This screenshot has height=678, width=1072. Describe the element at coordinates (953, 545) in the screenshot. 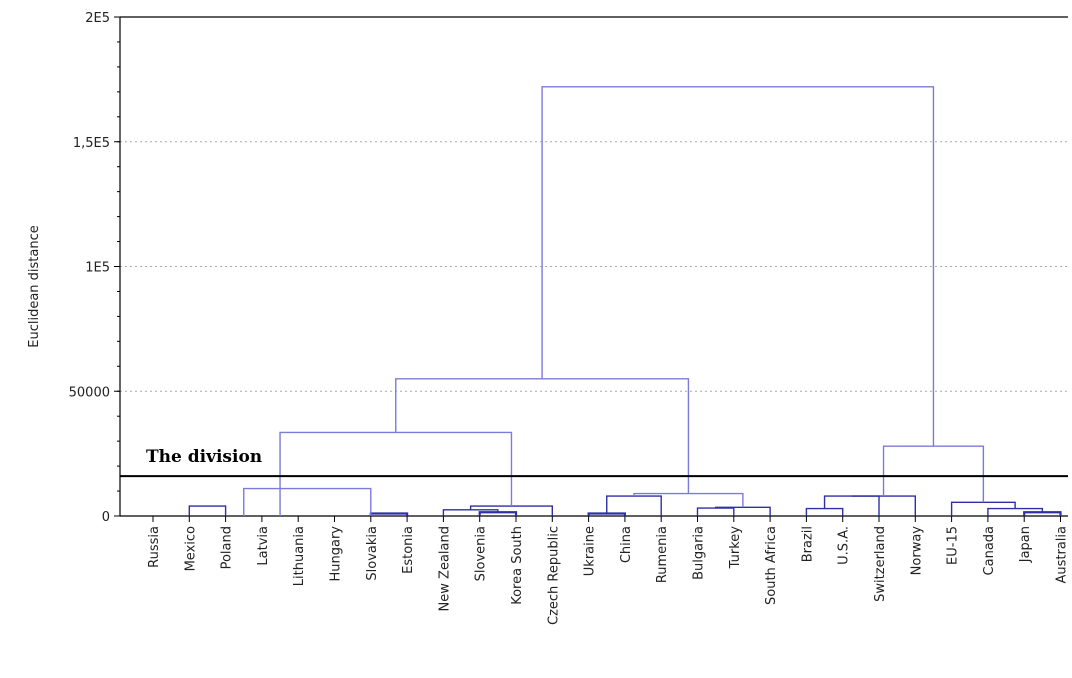

I see `leaf-label: EU-15` at that location.